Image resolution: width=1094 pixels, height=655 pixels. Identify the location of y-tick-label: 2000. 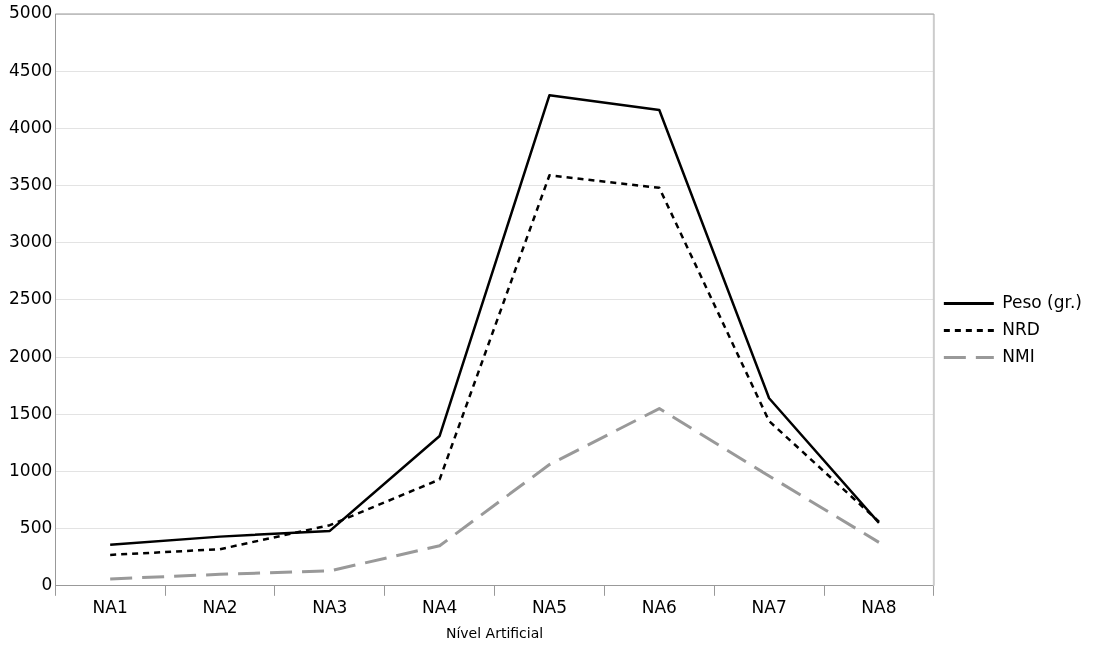
(31, 355).